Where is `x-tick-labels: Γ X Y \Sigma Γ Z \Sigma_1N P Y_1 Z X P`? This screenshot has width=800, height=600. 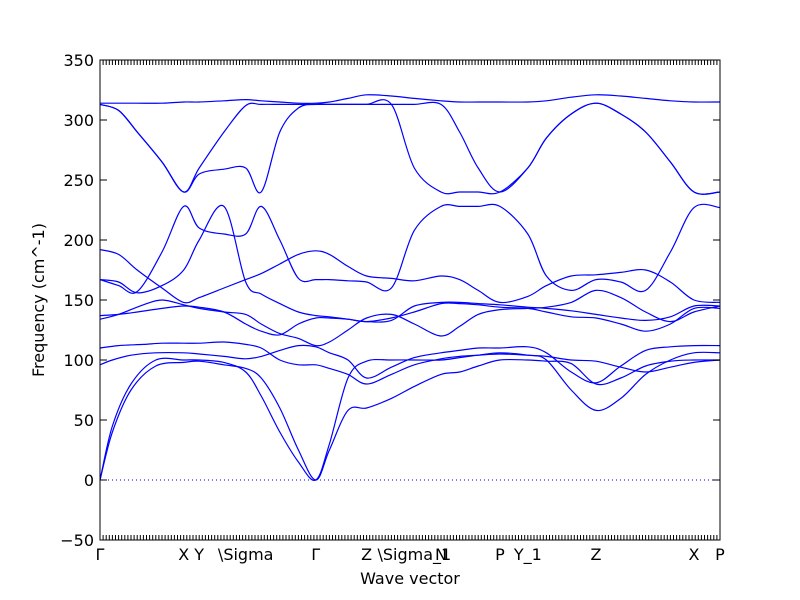 x-tick-labels: Γ X Y \Sigma Γ Z \Sigma_1N P Y_1 Z X P is located at coordinates (411, 555).